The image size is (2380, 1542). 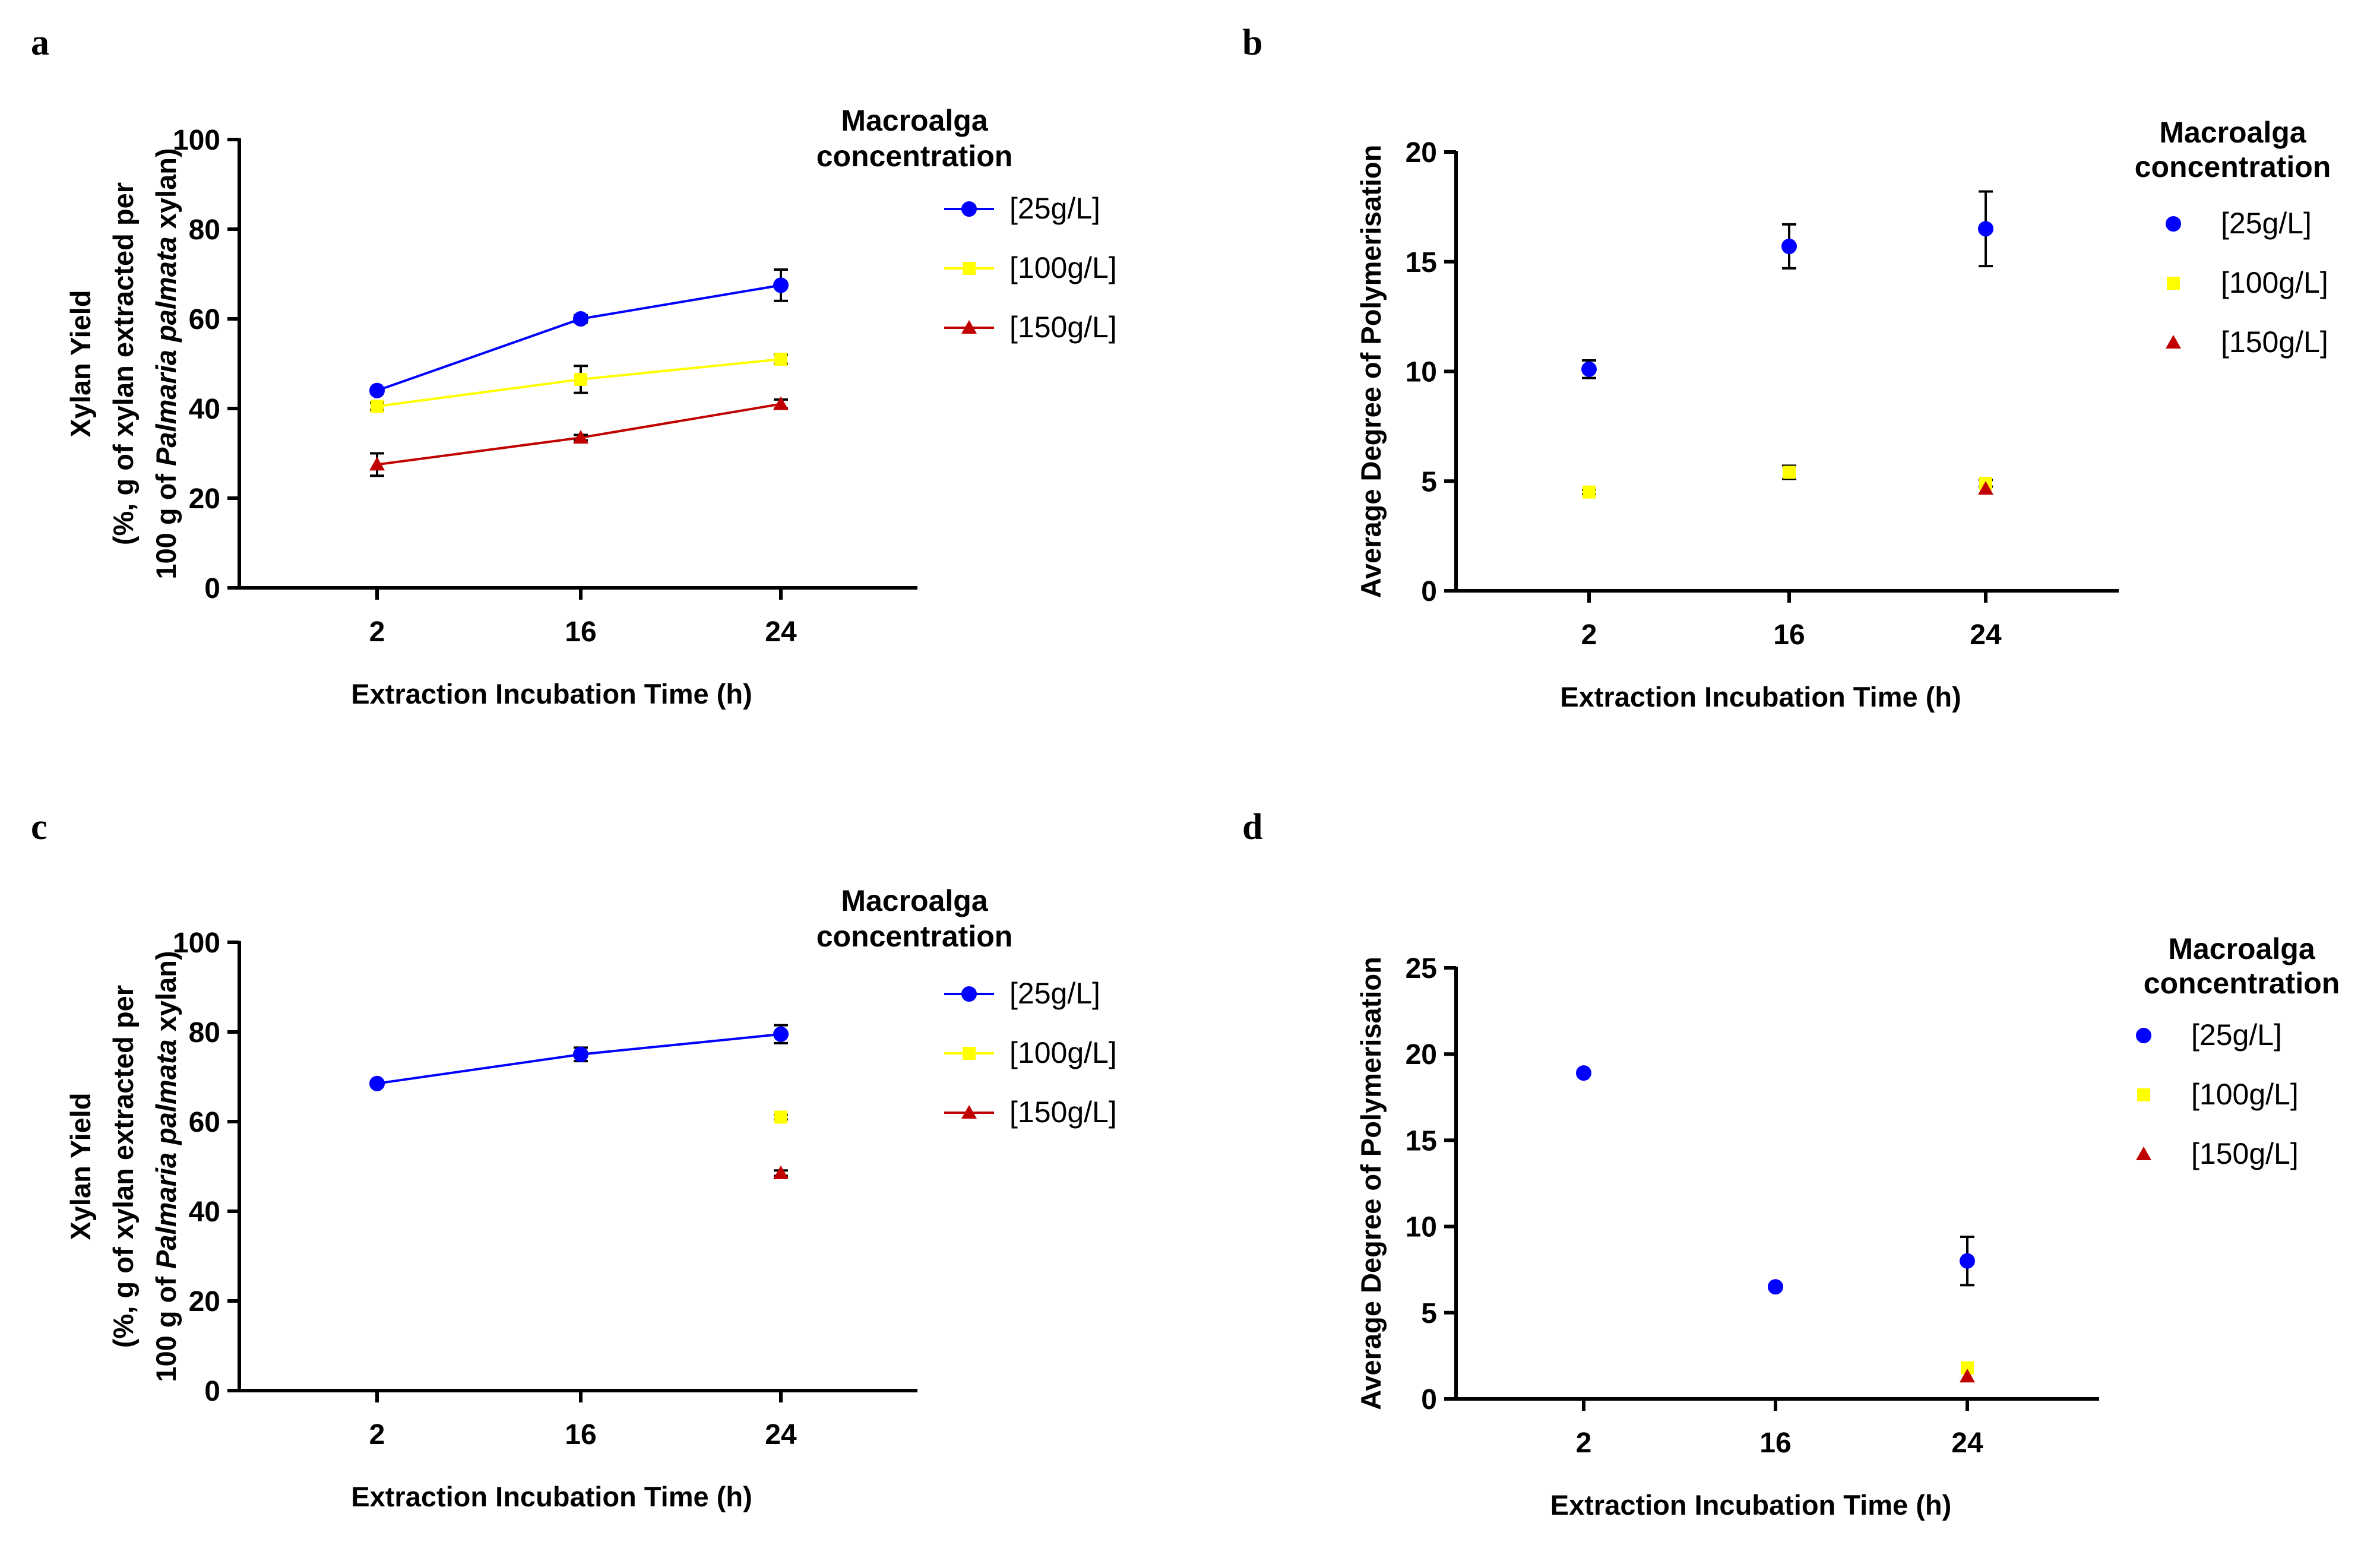 I want to click on y-tick-label: 20, so click(x=1422, y=153).